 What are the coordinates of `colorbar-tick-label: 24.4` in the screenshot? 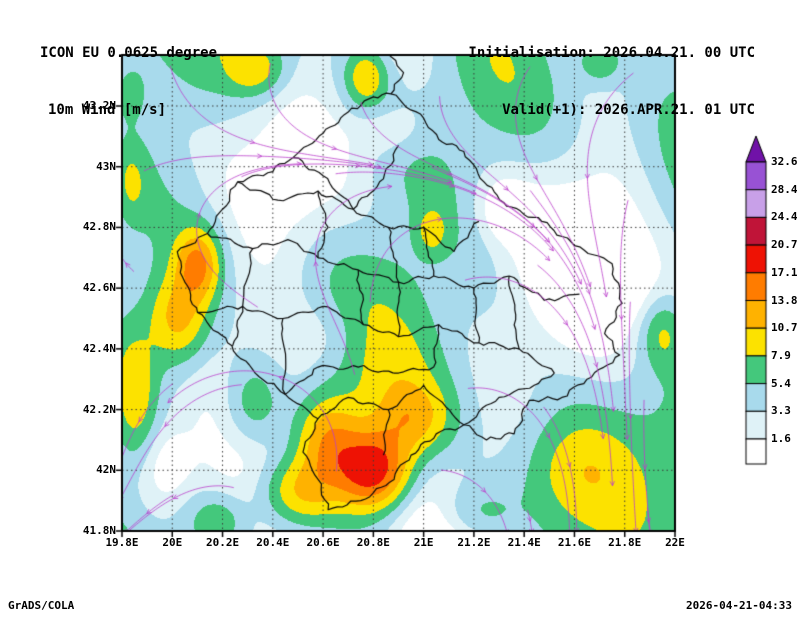 It's located at (784, 217).